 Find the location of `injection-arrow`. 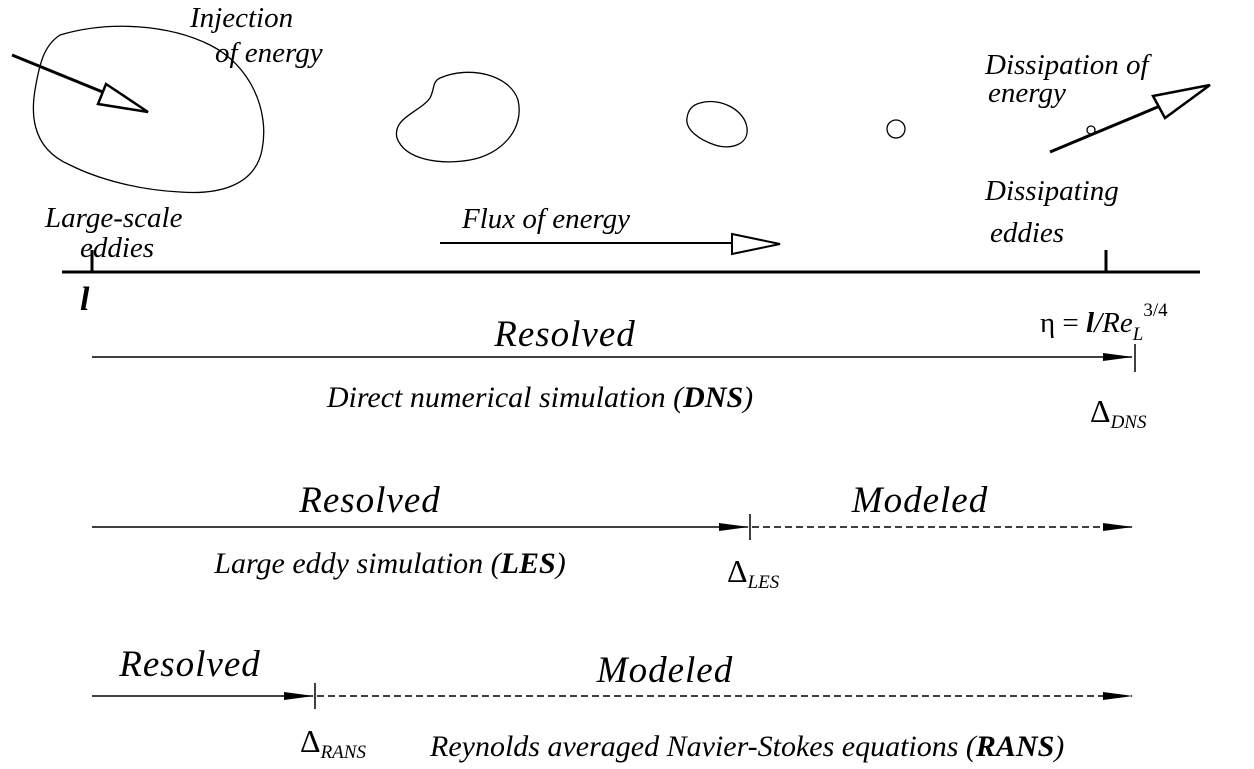

injection-arrow is located at coordinates (61, 75).